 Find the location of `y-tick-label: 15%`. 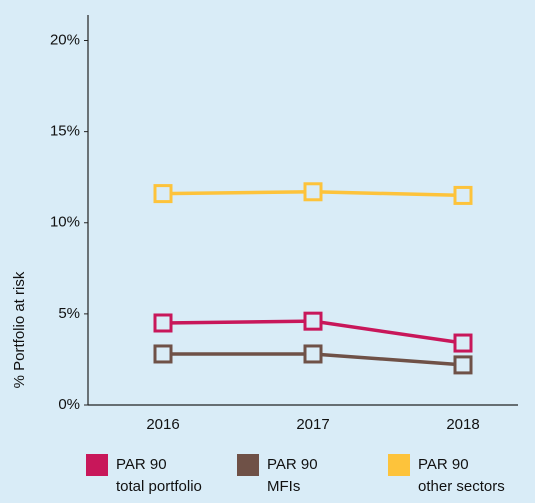

y-tick-label: 15% is located at coordinates (65, 131).